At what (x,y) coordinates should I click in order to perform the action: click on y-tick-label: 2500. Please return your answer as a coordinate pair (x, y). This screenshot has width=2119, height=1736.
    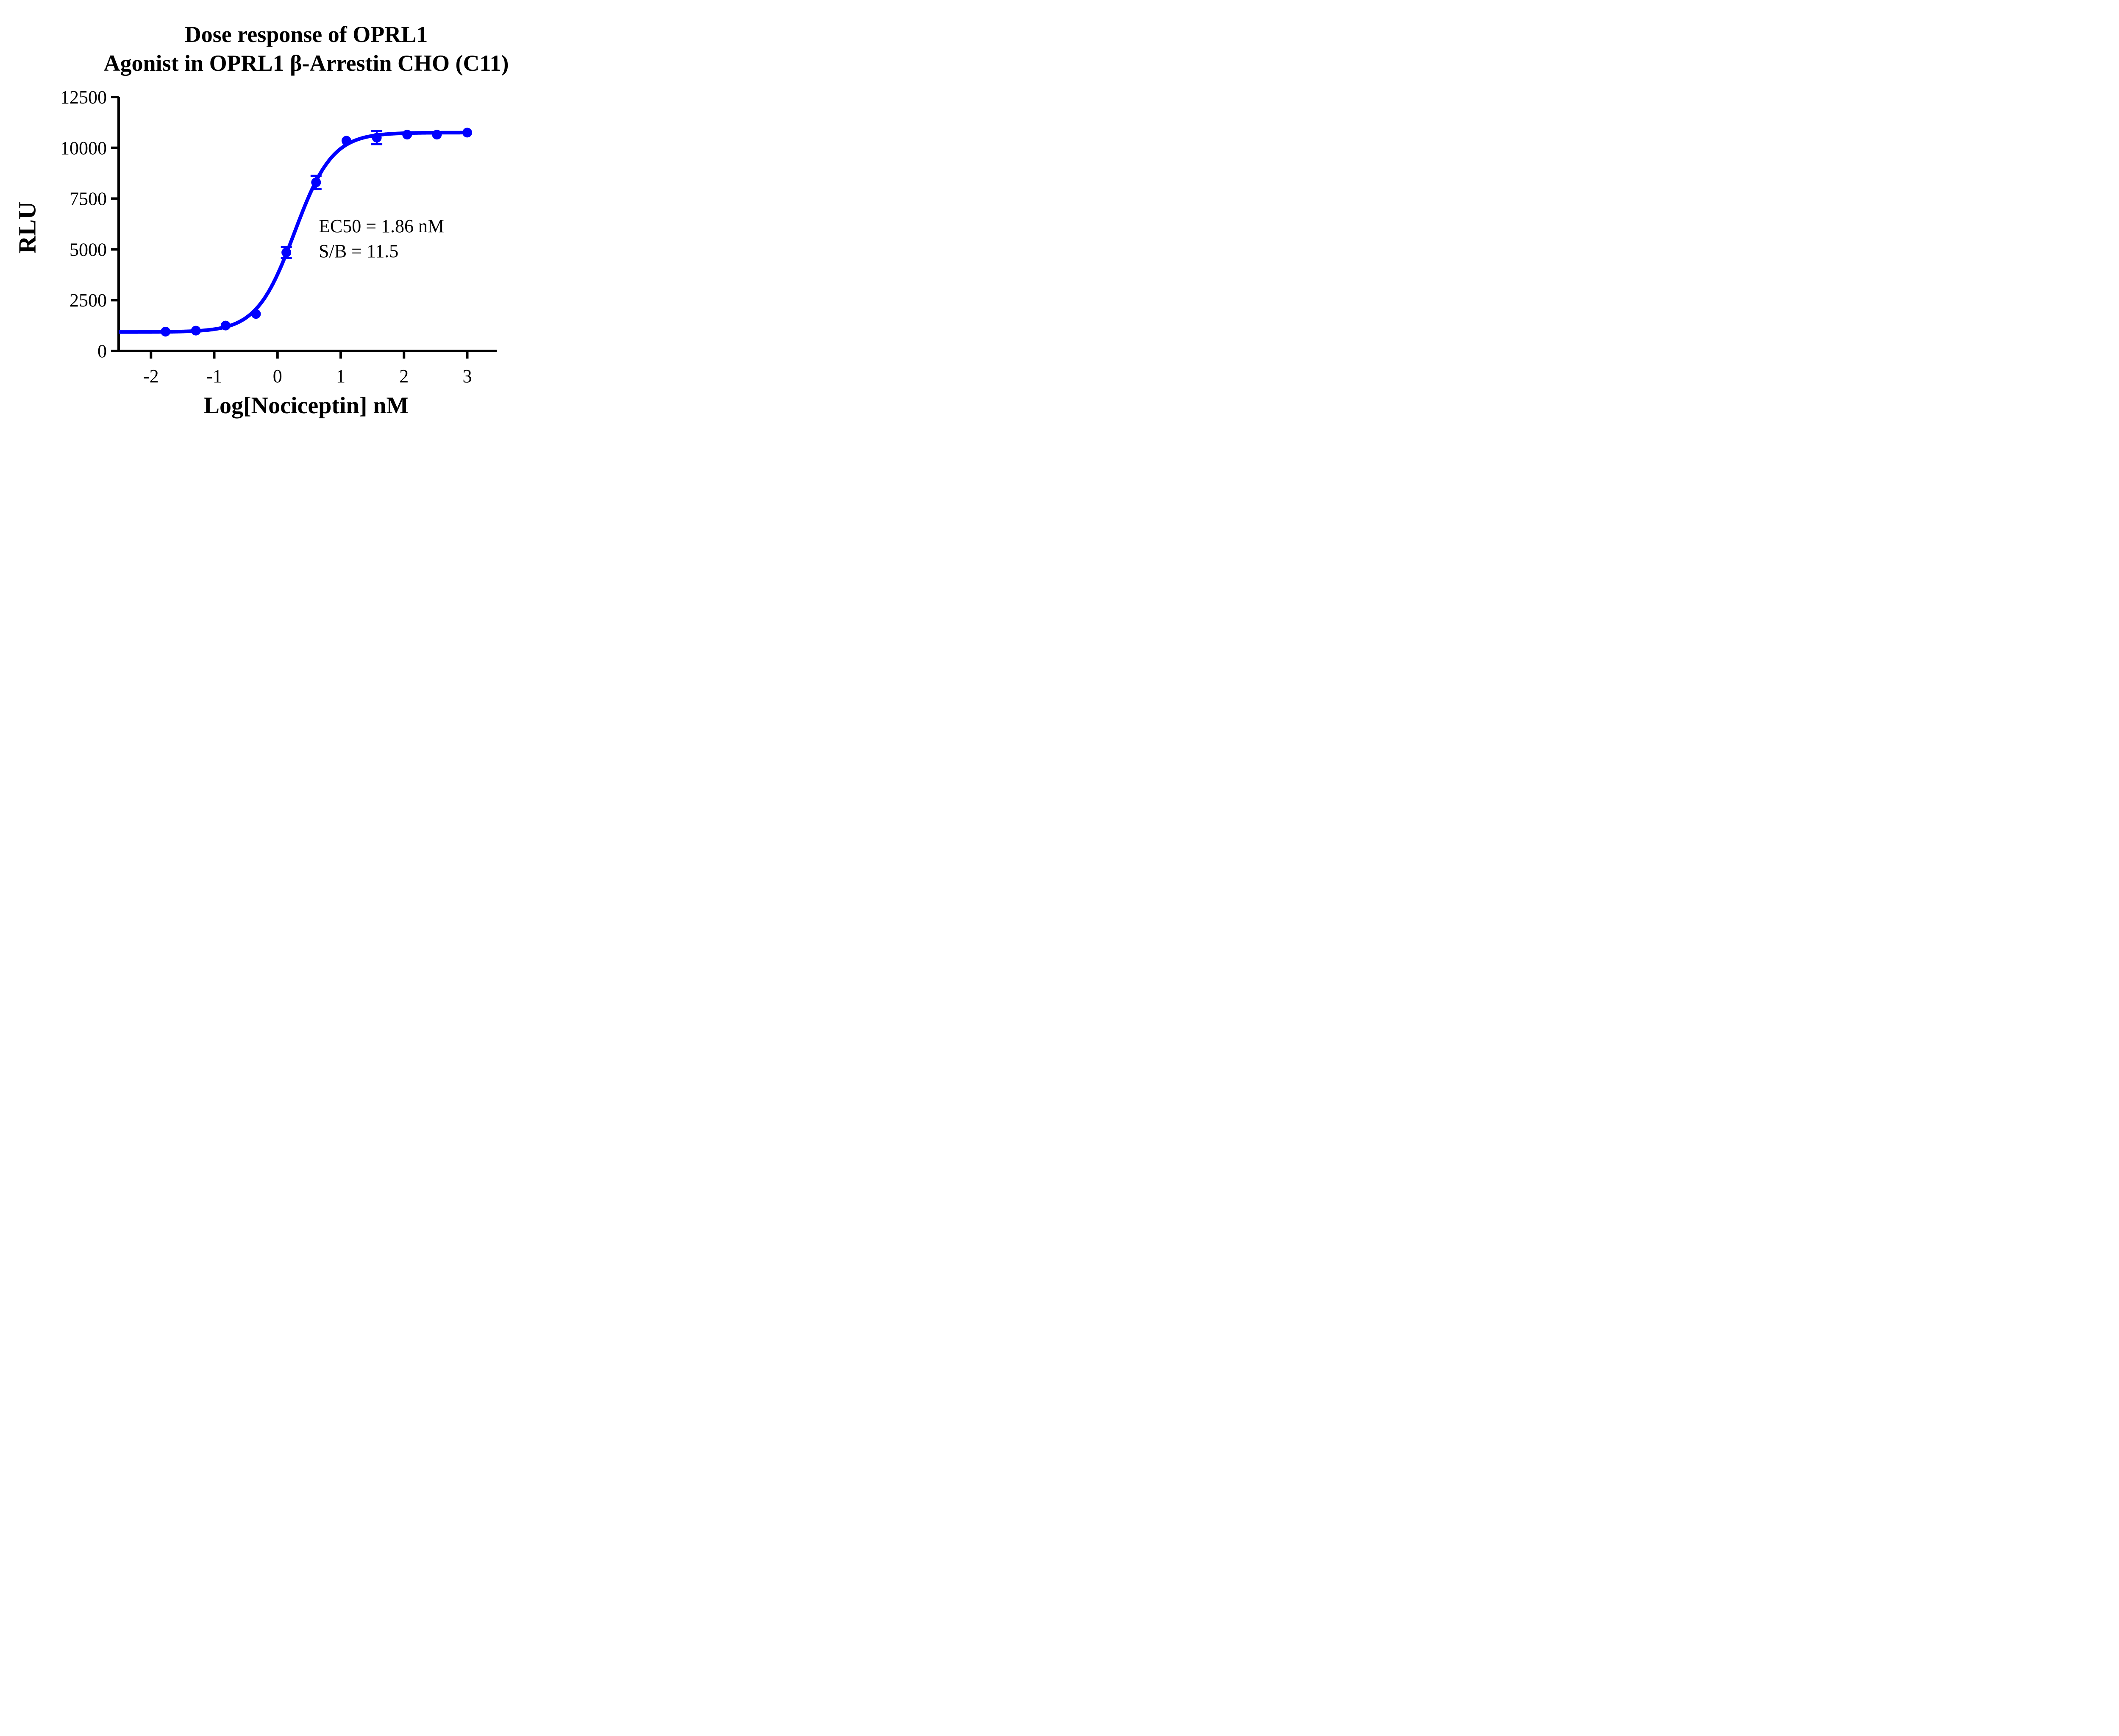
    Looking at the image, I should click on (89, 300).